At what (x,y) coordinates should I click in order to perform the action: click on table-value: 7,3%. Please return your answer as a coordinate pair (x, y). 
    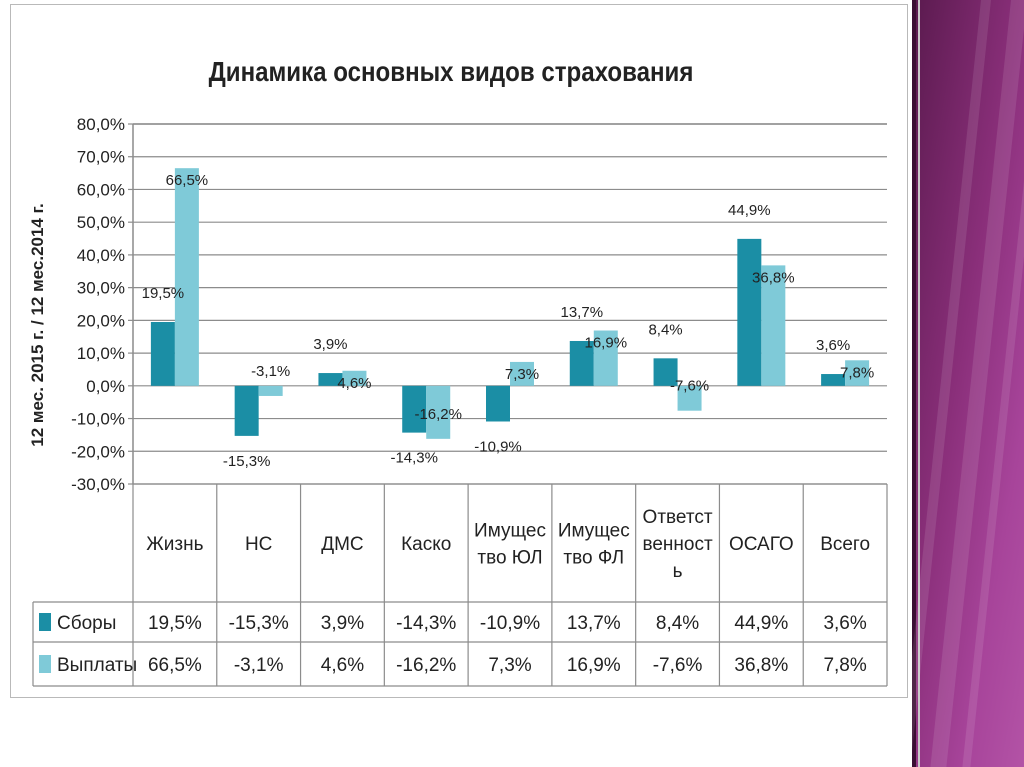
    Looking at the image, I should click on (509, 665).